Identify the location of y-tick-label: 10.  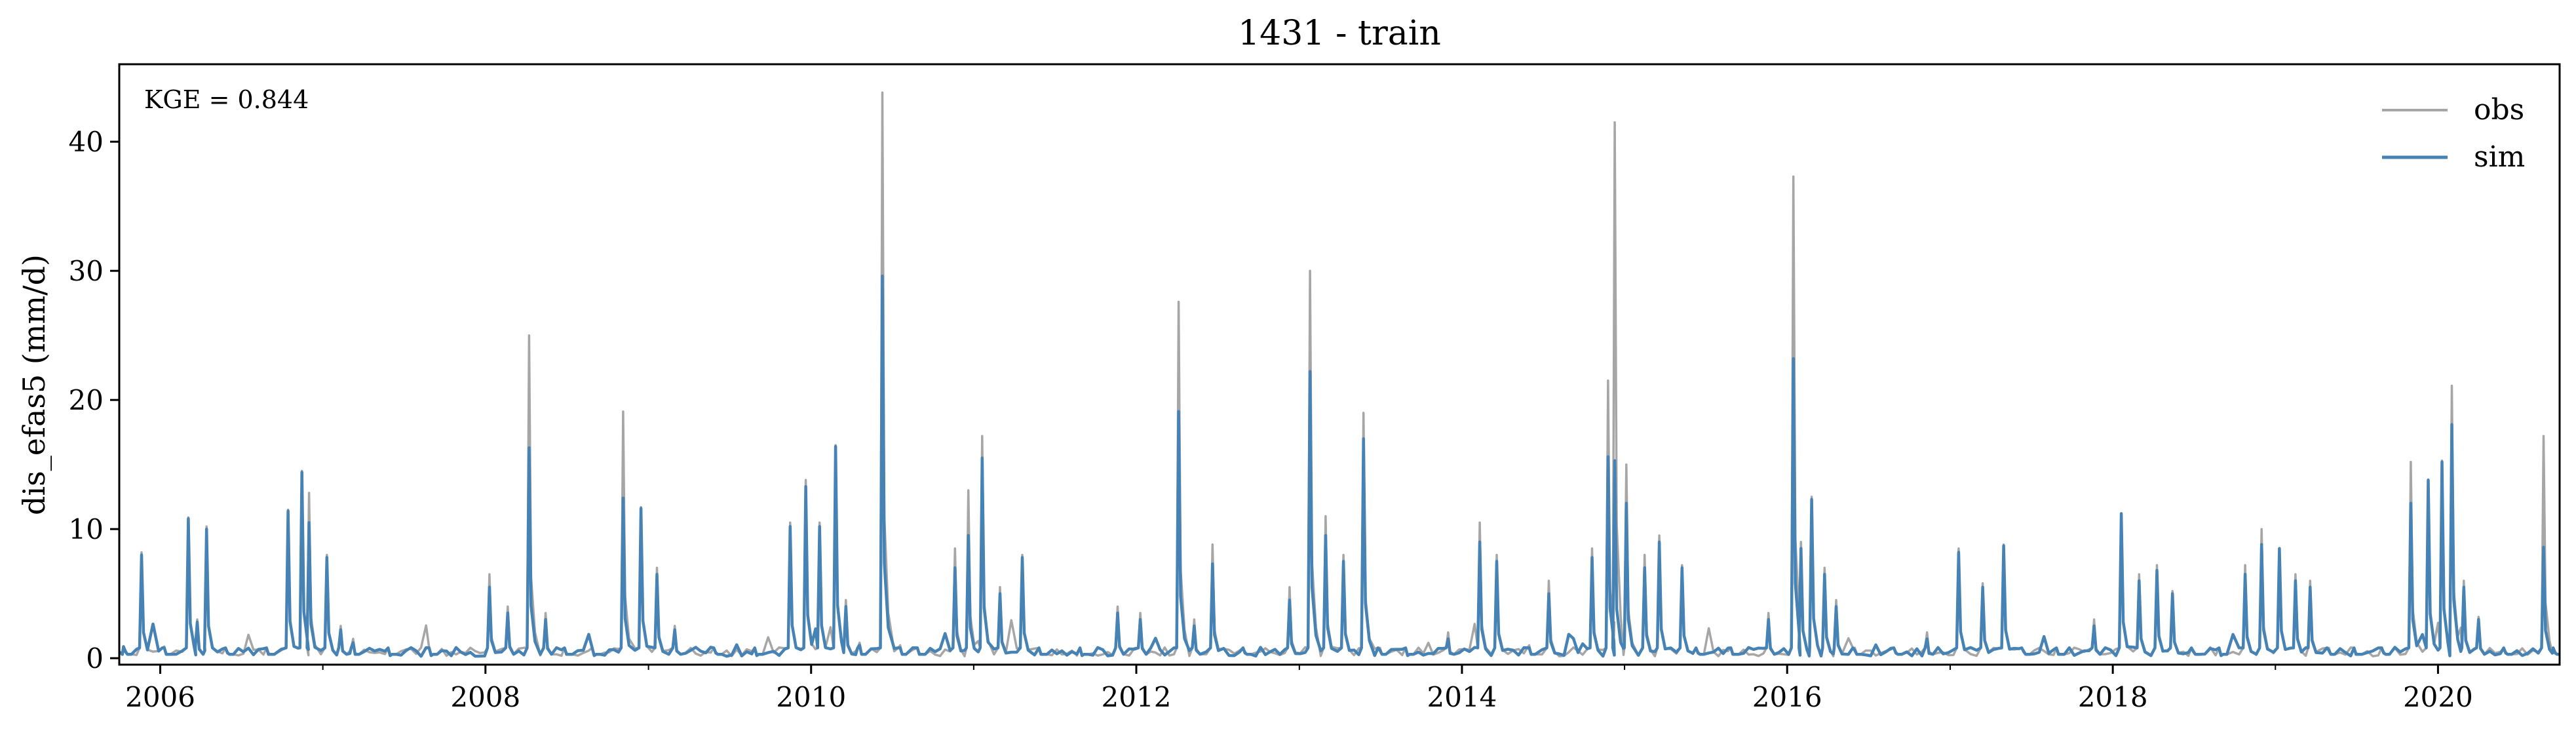
(86, 529).